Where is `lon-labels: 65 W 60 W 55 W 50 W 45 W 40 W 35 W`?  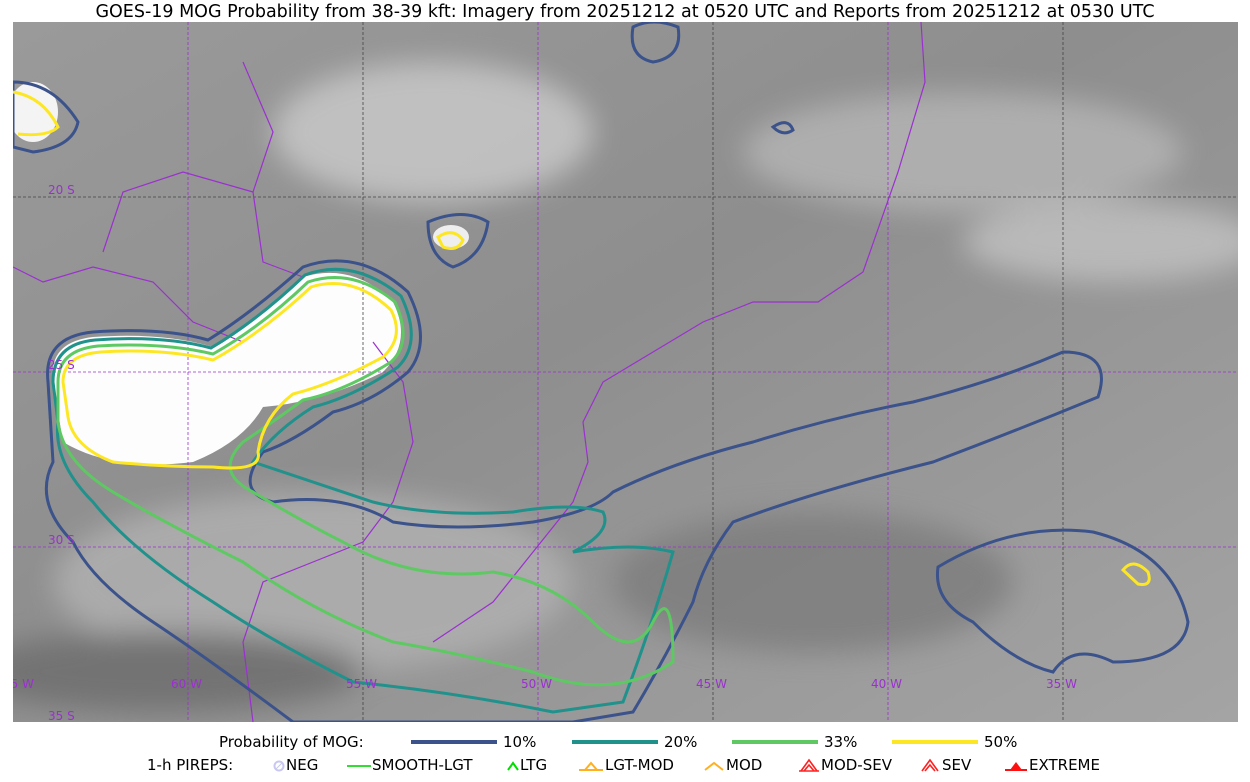 lon-labels: 65 W 60 W 55 W 50 W 45 W 40 W 35 W is located at coordinates (545, 684).